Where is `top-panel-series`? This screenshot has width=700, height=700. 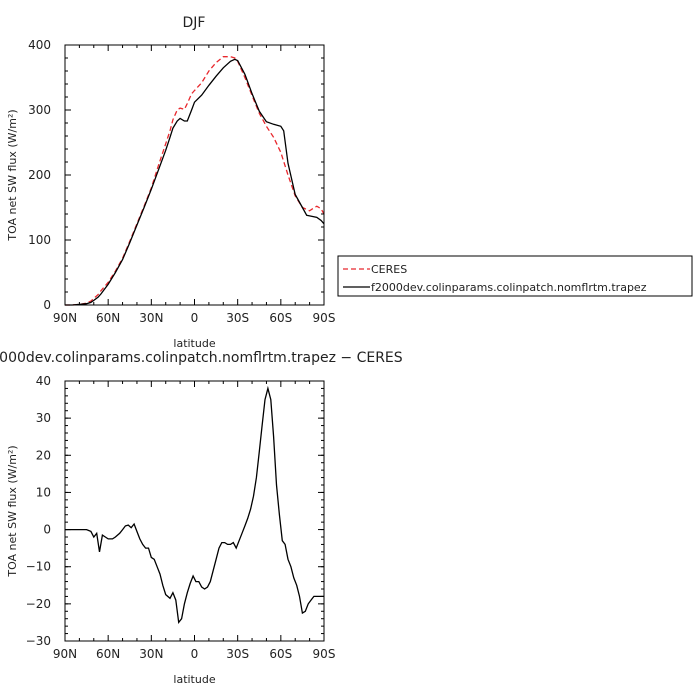
top-panel-series is located at coordinates (195, 181).